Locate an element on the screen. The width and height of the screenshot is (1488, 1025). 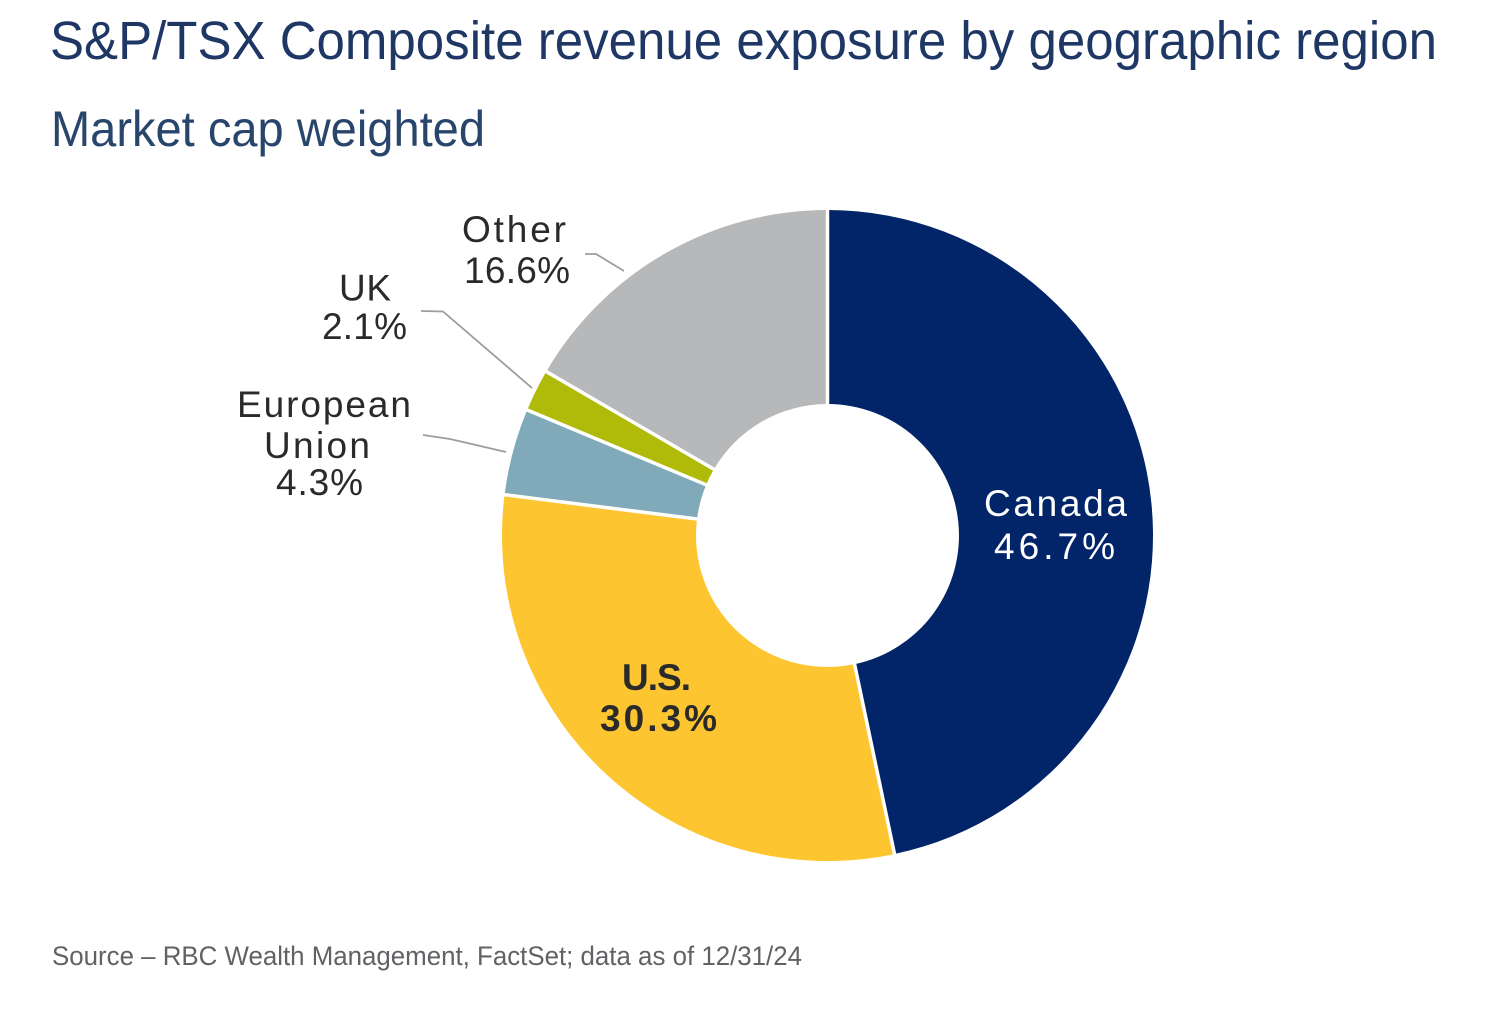
svg-text: Union is located at coordinates (317, 445).